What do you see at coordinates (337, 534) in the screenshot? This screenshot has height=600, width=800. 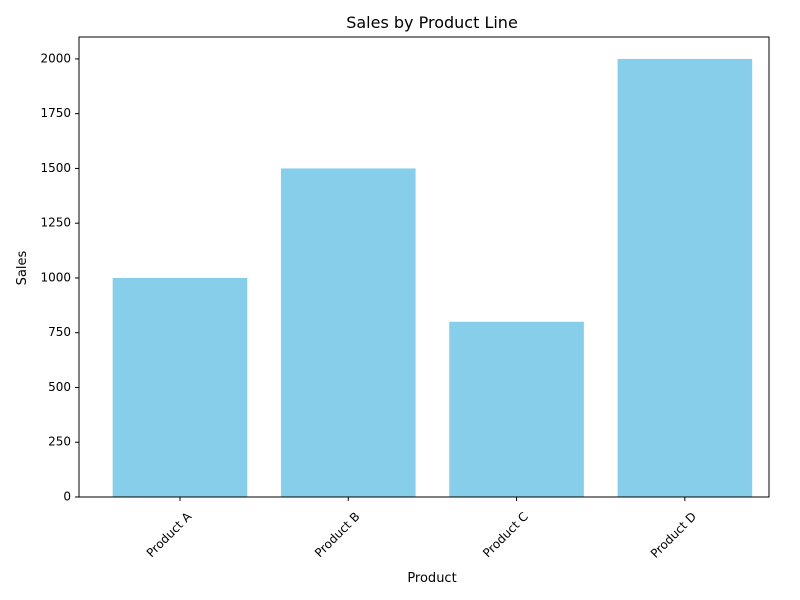 I see `x-tick-label: Product B` at bounding box center [337, 534].